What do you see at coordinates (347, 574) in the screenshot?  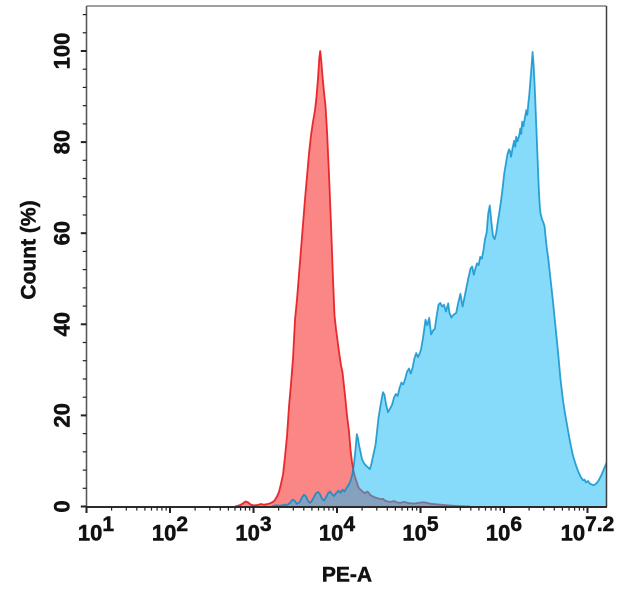 I see `svg-text: PE-A` at bounding box center [347, 574].